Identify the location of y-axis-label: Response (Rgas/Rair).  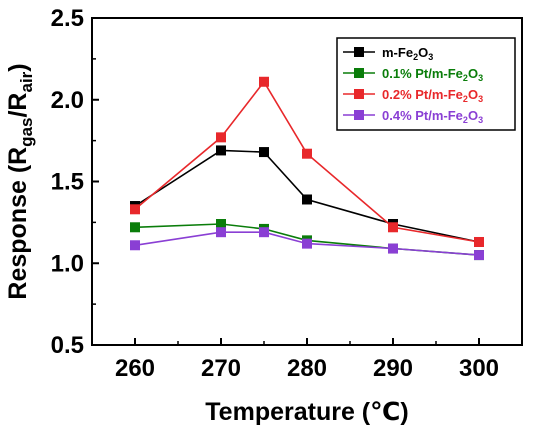
(20, 181).